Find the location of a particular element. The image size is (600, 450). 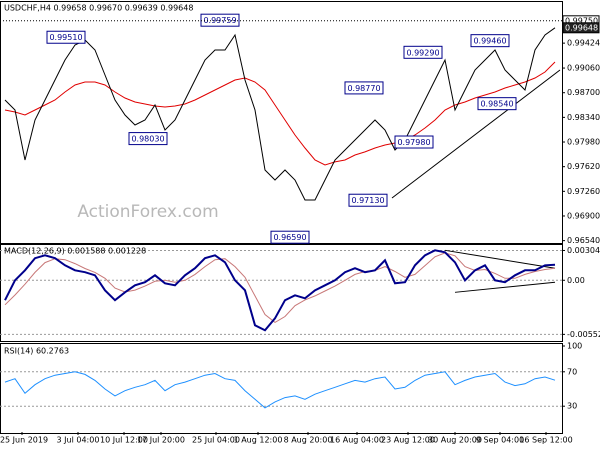

x-tick-label: 16 Sep 12:00 is located at coordinates (545, 440).